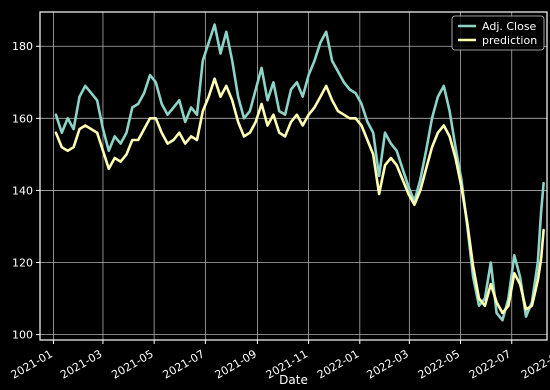  Describe the element at coordinates (509, 40) in the screenshot. I see `legend-label: prediction` at that location.